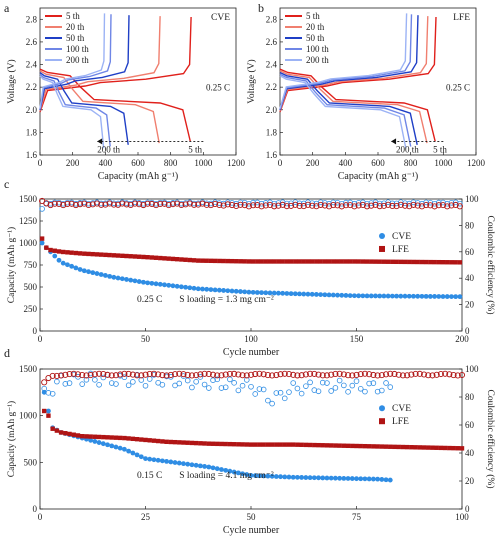 The width and height of the screenshot is (500, 545). What do you see at coordinates (75, 27) in the screenshot?
I see `legend-label: 20 th` at bounding box center [75, 27].